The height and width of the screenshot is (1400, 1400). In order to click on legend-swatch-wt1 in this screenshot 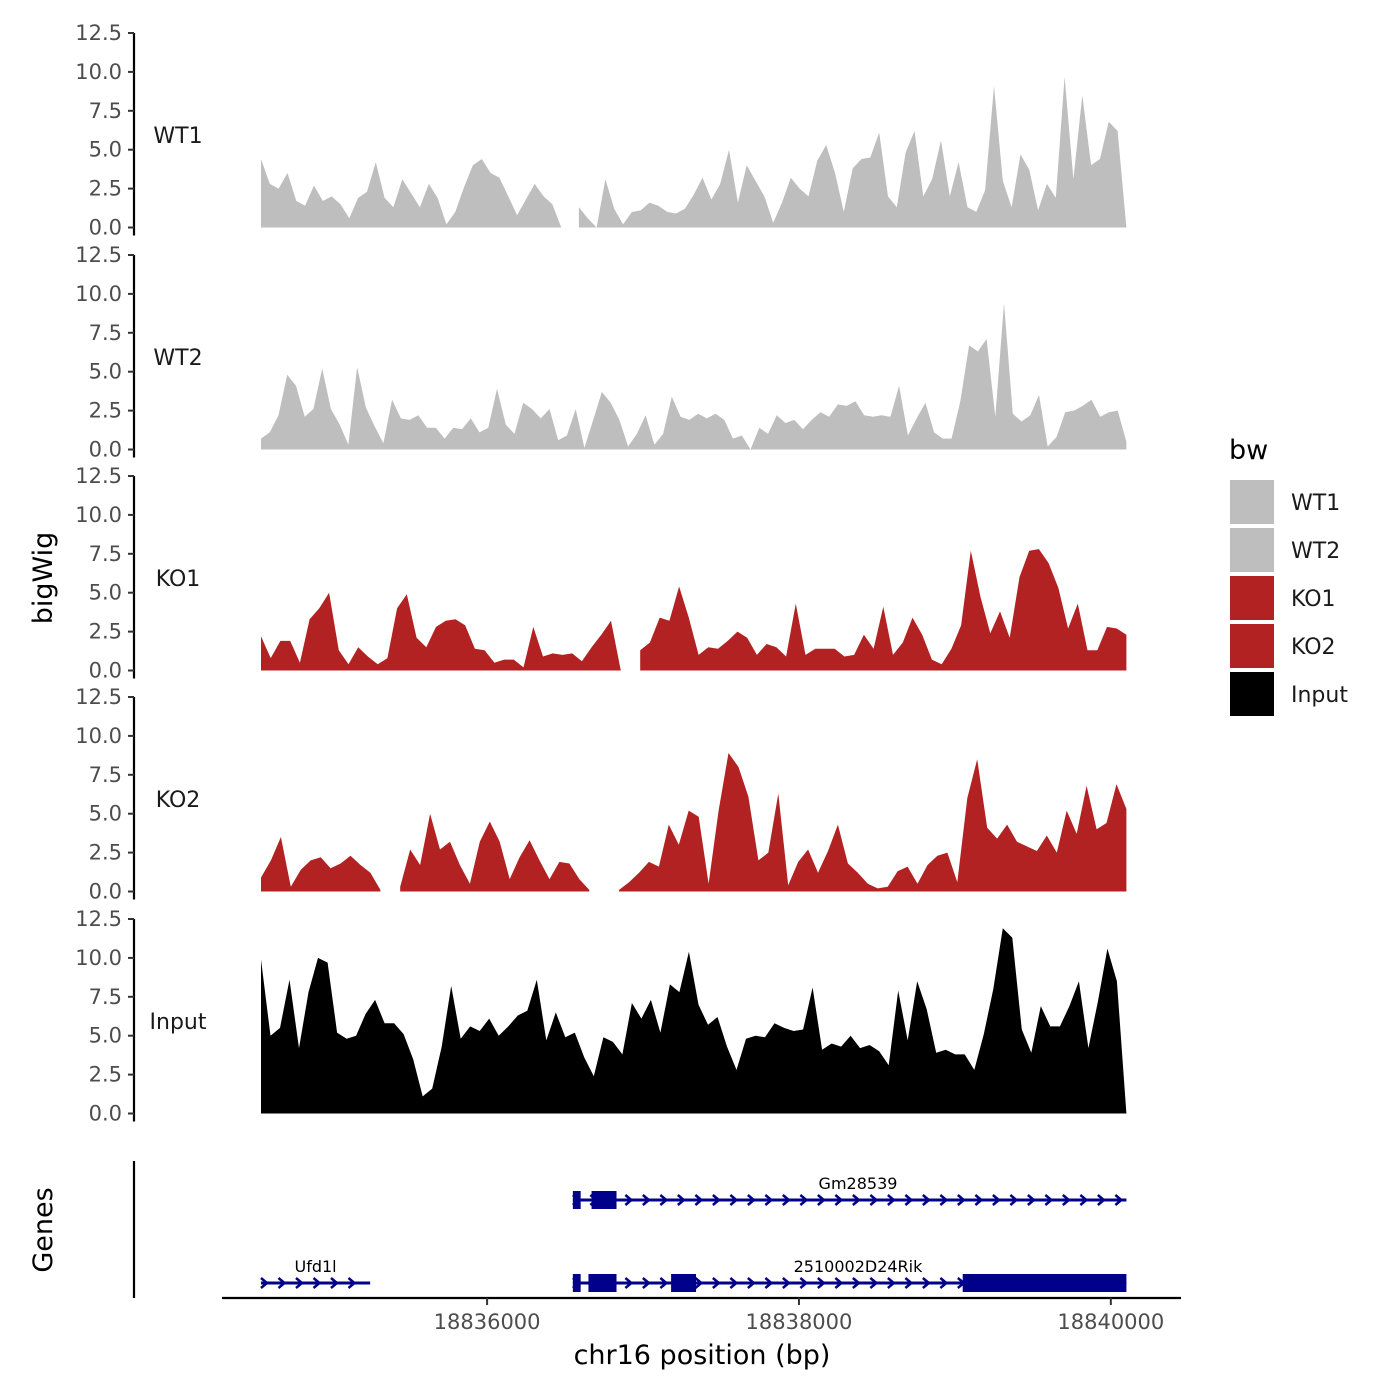, I will do `click(1252, 502)`.